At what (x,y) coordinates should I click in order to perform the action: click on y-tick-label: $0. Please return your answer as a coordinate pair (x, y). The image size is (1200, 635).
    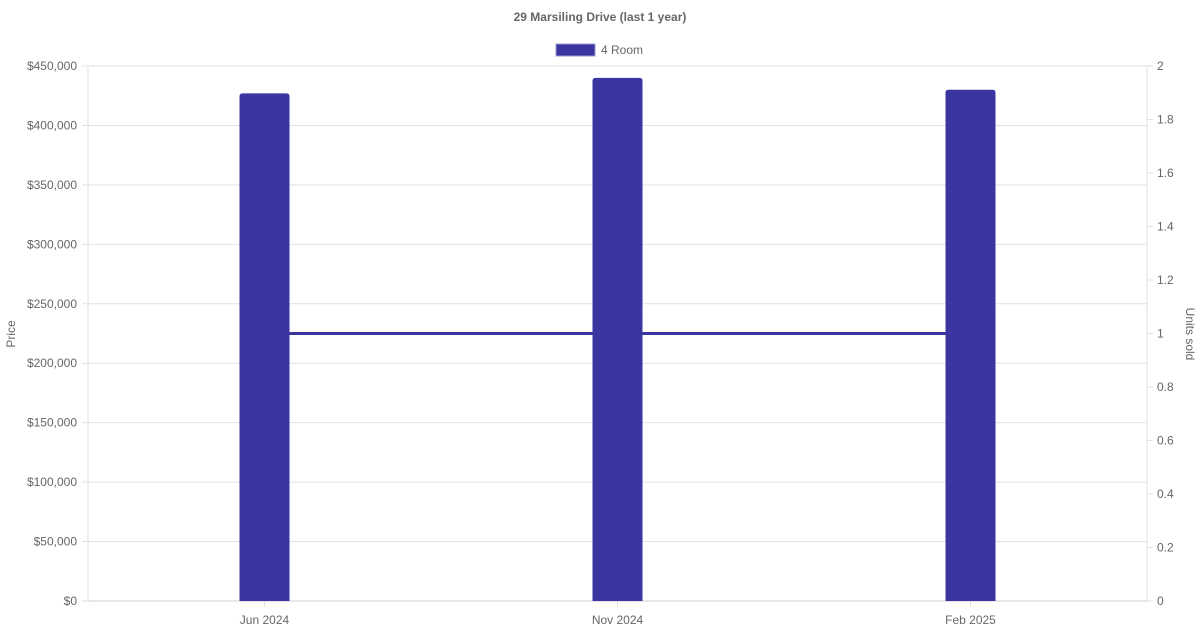
    Looking at the image, I should click on (71, 601).